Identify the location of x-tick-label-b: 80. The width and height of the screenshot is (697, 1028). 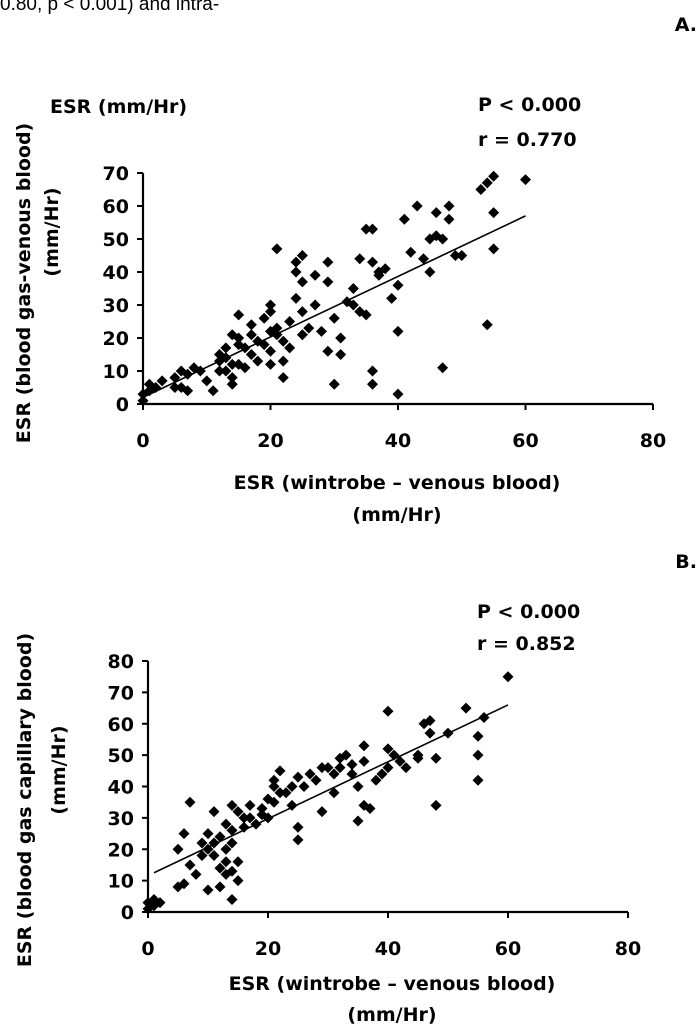
(628, 949).